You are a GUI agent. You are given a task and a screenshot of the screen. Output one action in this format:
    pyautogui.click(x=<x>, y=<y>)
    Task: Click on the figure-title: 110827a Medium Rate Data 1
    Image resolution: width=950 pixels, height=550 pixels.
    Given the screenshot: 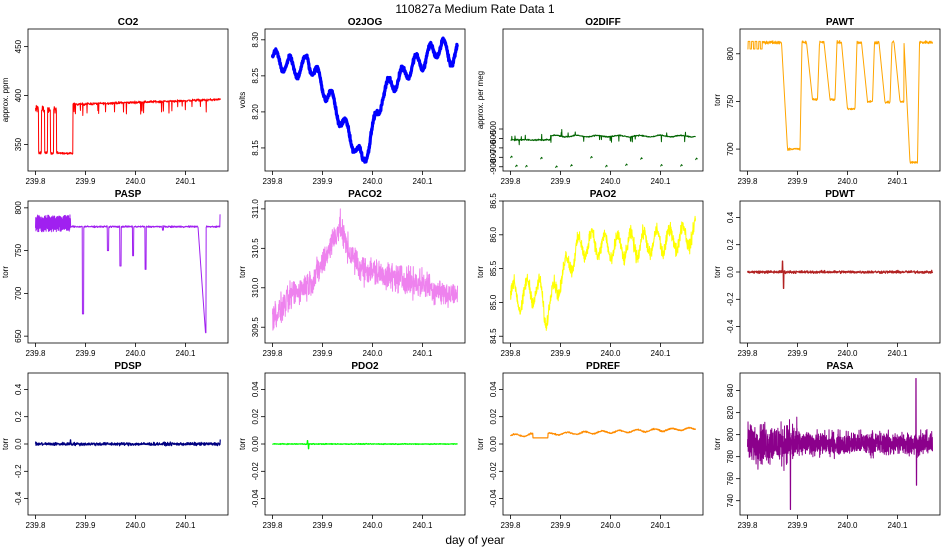 What is the action you would take?
    pyautogui.click(x=475, y=9)
    